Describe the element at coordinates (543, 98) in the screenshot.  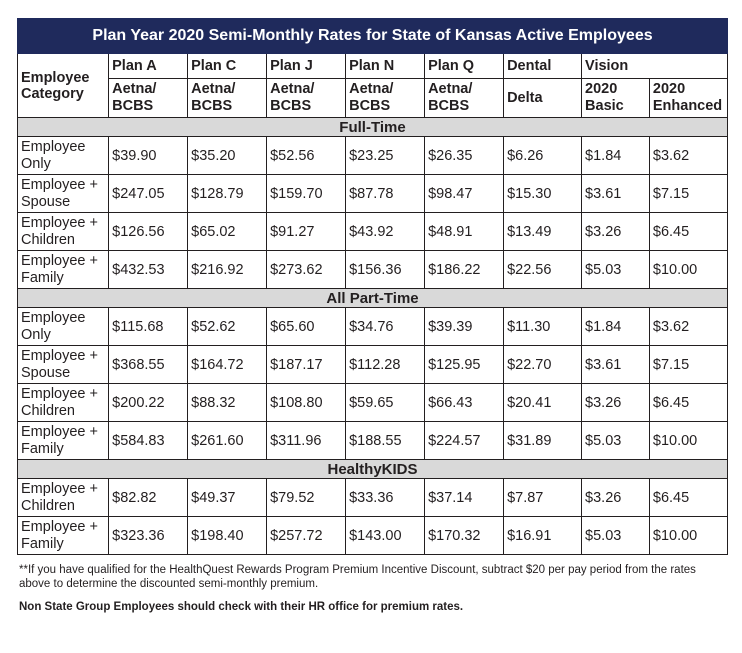
I see `dental-carrier: Delta` at that location.